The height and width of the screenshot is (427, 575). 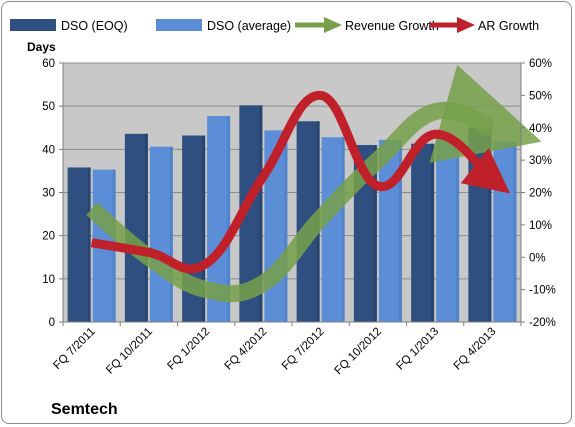 I want to click on x-tick-label: FQ 4/2012, so click(x=246, y=349).